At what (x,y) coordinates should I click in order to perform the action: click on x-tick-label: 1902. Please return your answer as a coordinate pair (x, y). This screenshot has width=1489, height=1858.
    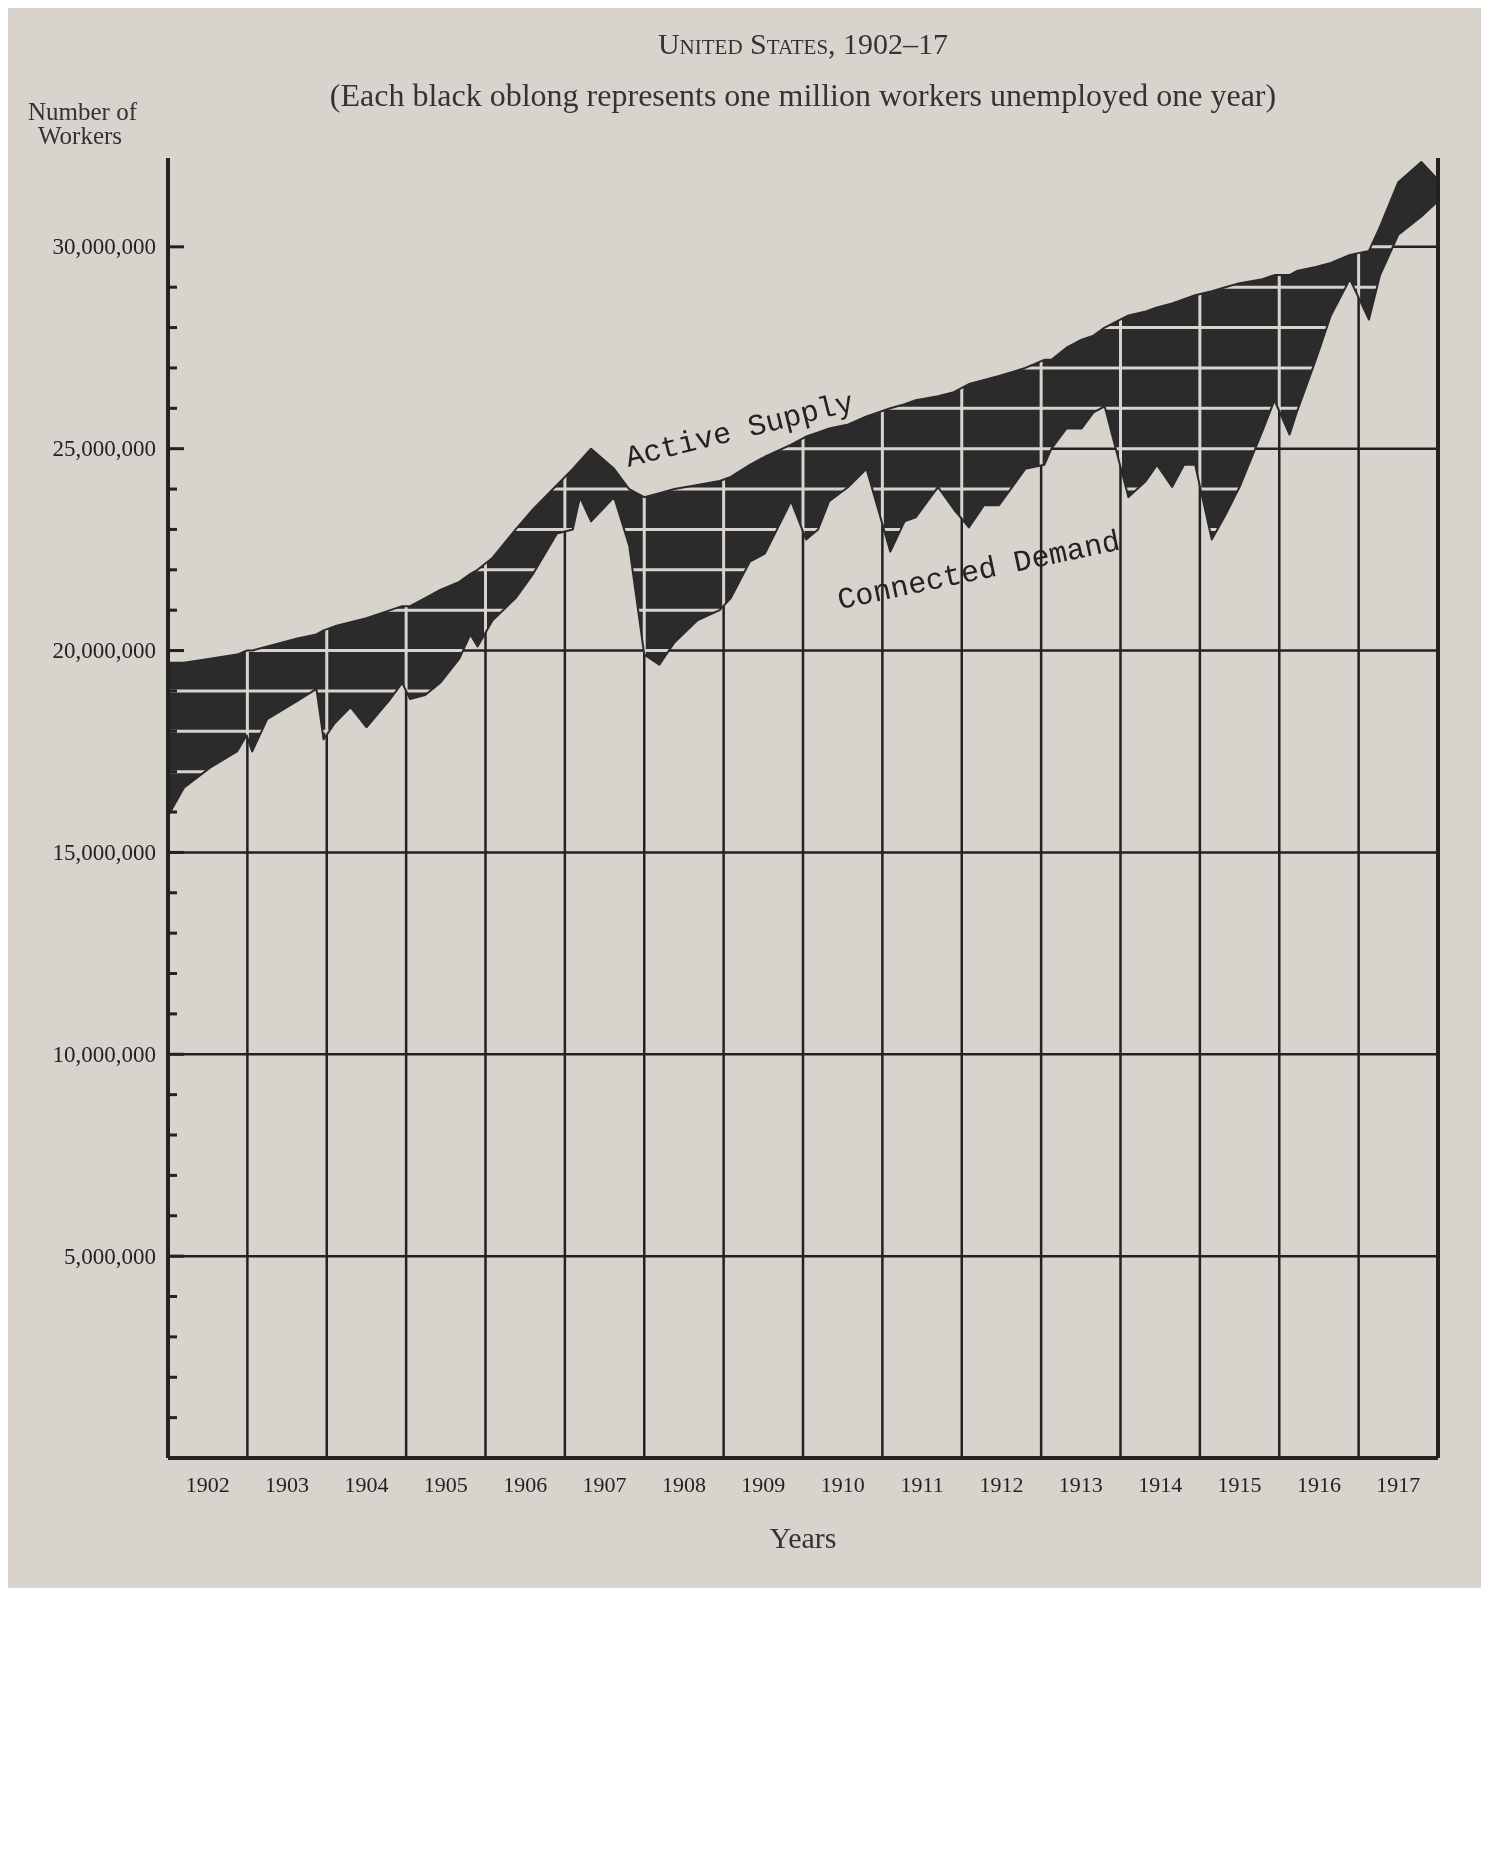
    Looking at the image, I should click on (207, 1484).